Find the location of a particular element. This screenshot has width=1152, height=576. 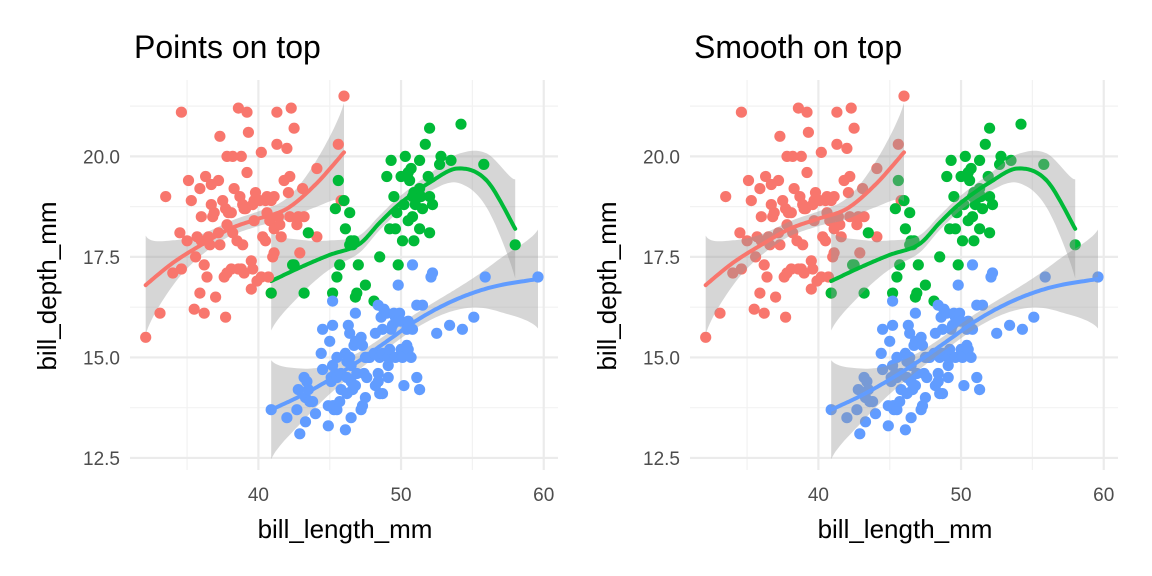

x-axis-title: bill_length_mm is located at coordinates (905, 529).